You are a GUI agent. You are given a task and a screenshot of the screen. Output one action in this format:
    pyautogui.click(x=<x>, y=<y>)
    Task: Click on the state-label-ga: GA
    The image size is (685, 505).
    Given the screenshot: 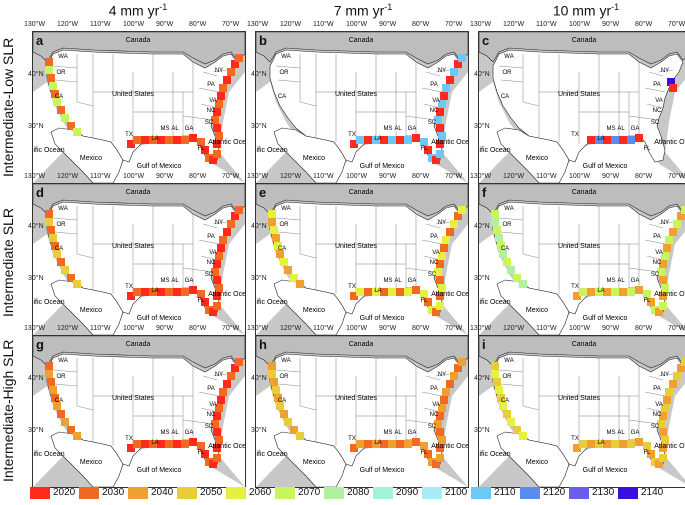 What is the action you would take?
    pyautogui.click(x=189, y=129)
    